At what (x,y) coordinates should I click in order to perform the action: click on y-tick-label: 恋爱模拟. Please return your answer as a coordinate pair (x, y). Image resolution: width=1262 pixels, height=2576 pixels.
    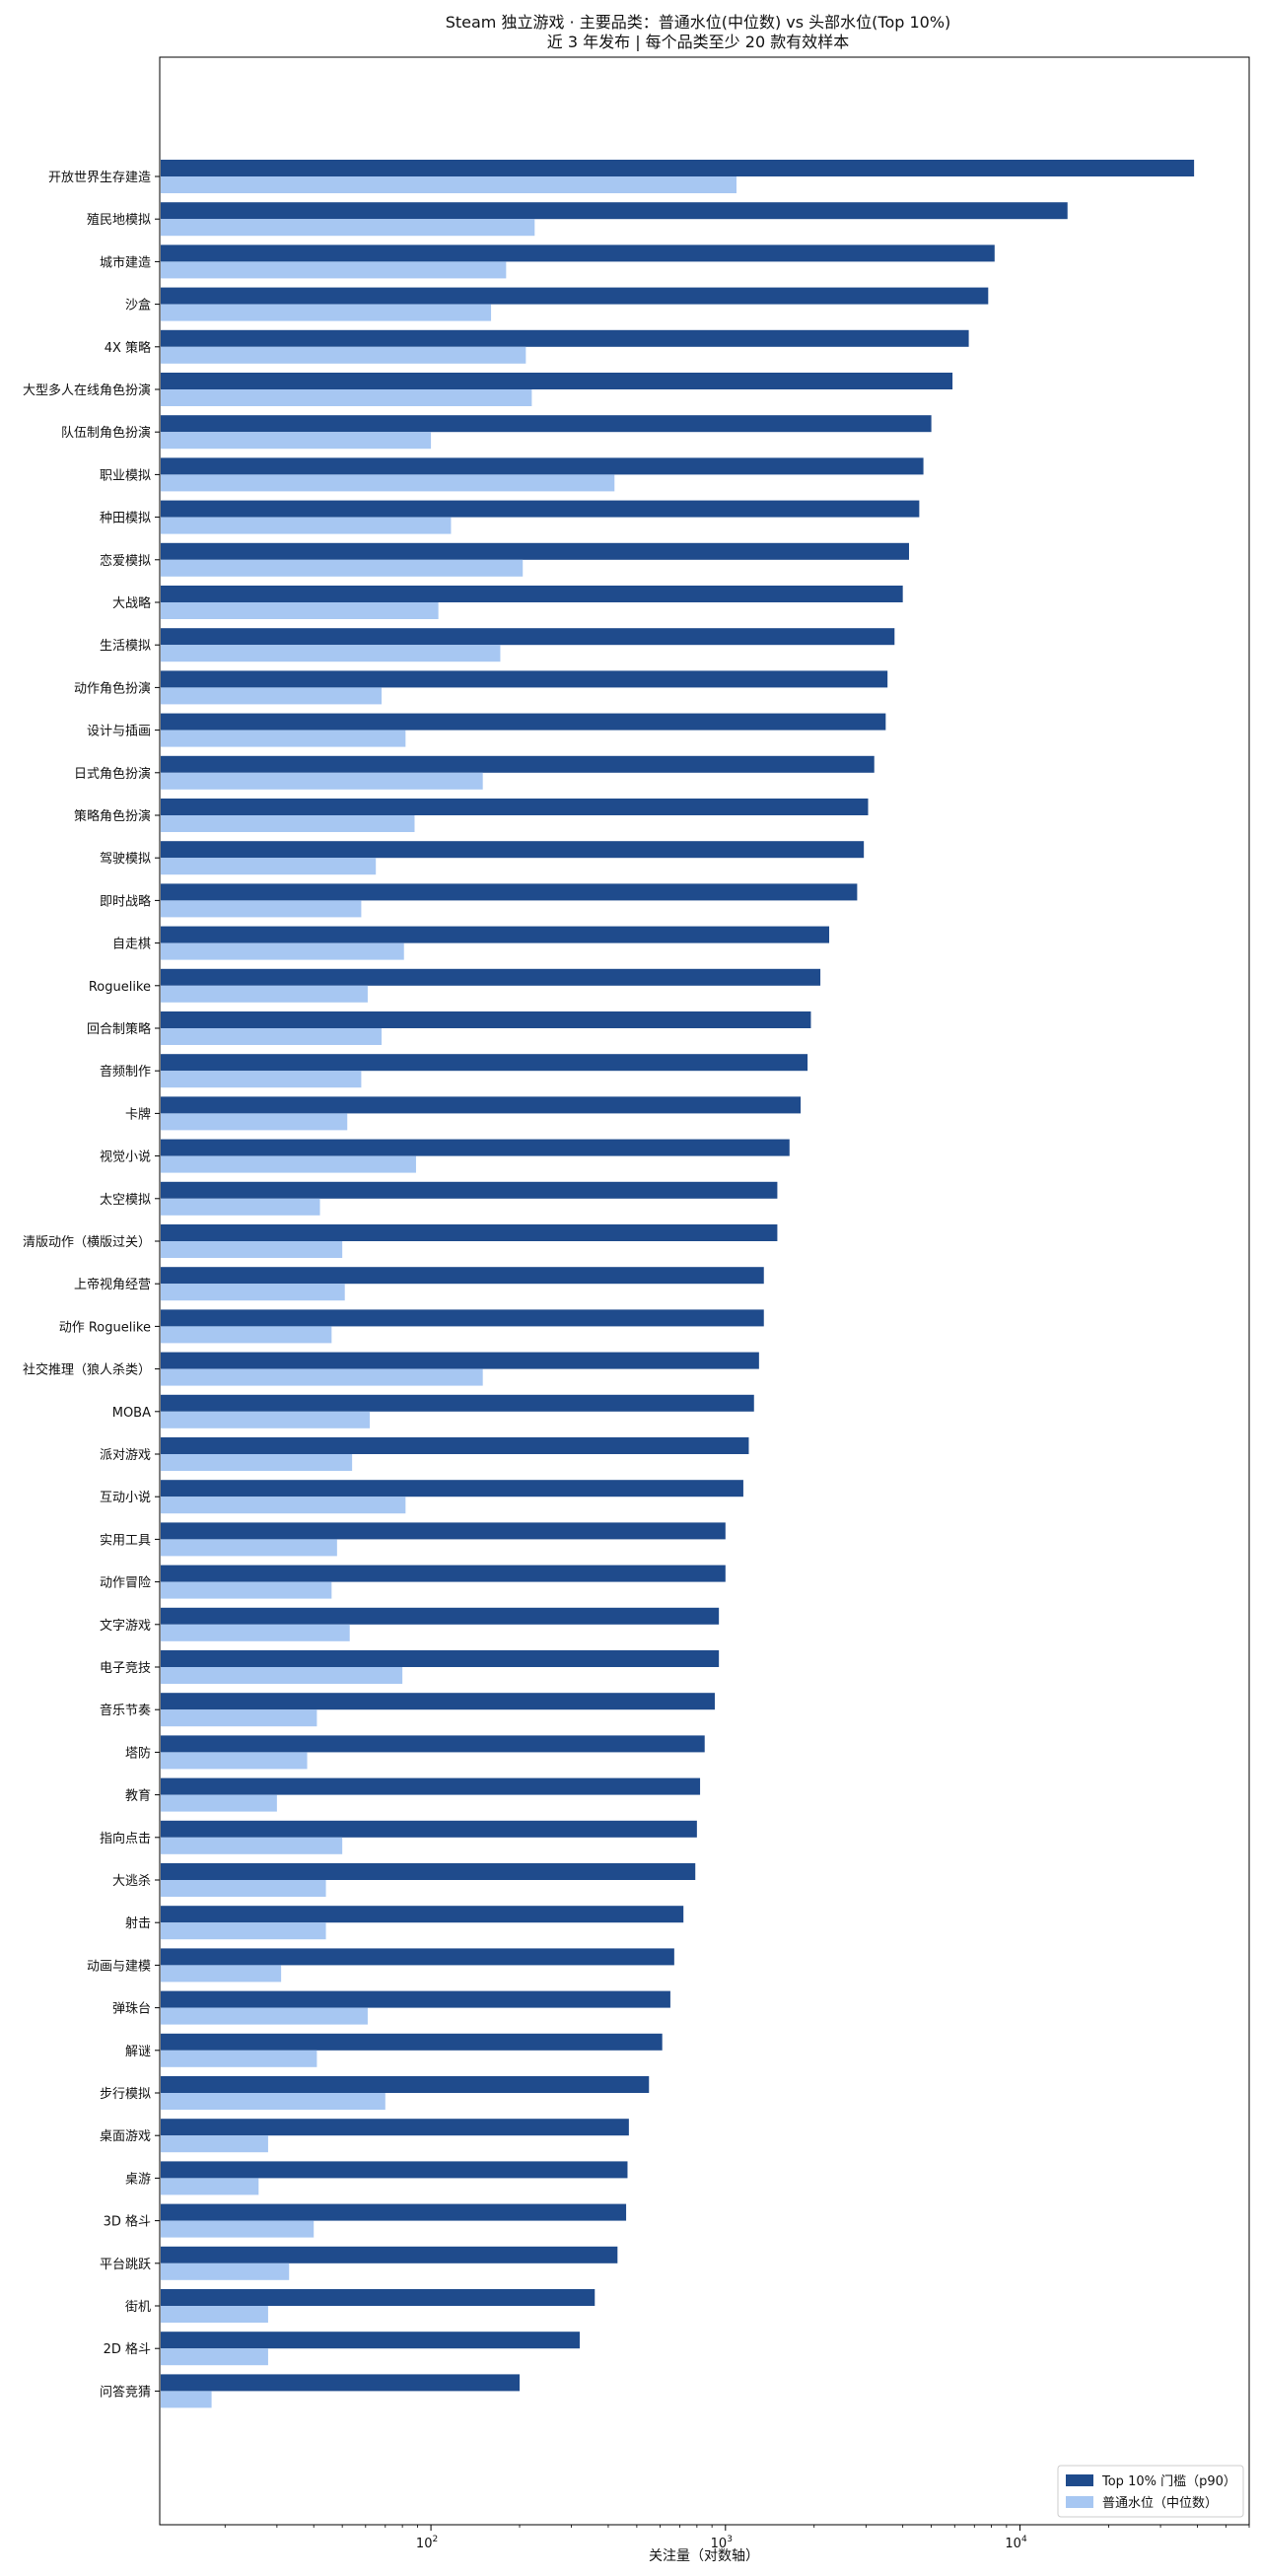
    Looking at the image, I should click on (126, 561).